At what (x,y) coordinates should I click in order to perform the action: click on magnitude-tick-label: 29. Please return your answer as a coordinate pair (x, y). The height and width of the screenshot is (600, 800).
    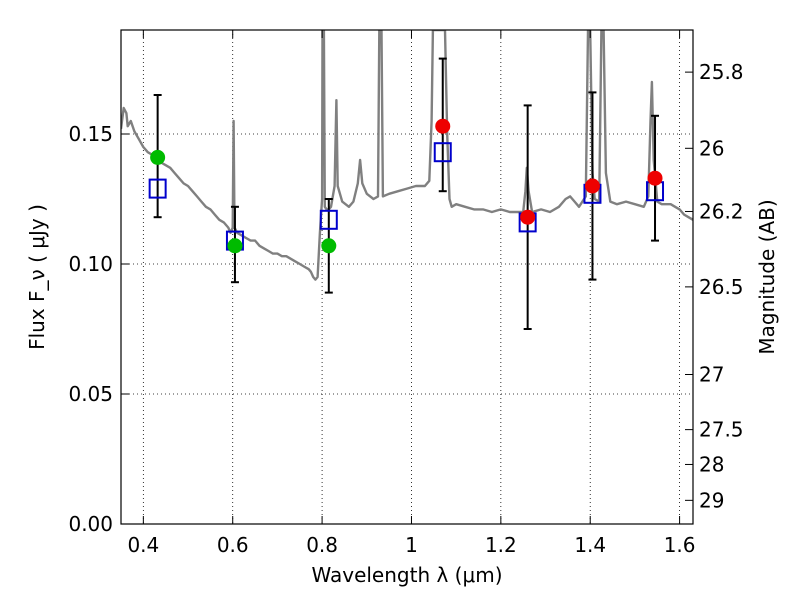
    Looking at the image, I should click on (711, 500).